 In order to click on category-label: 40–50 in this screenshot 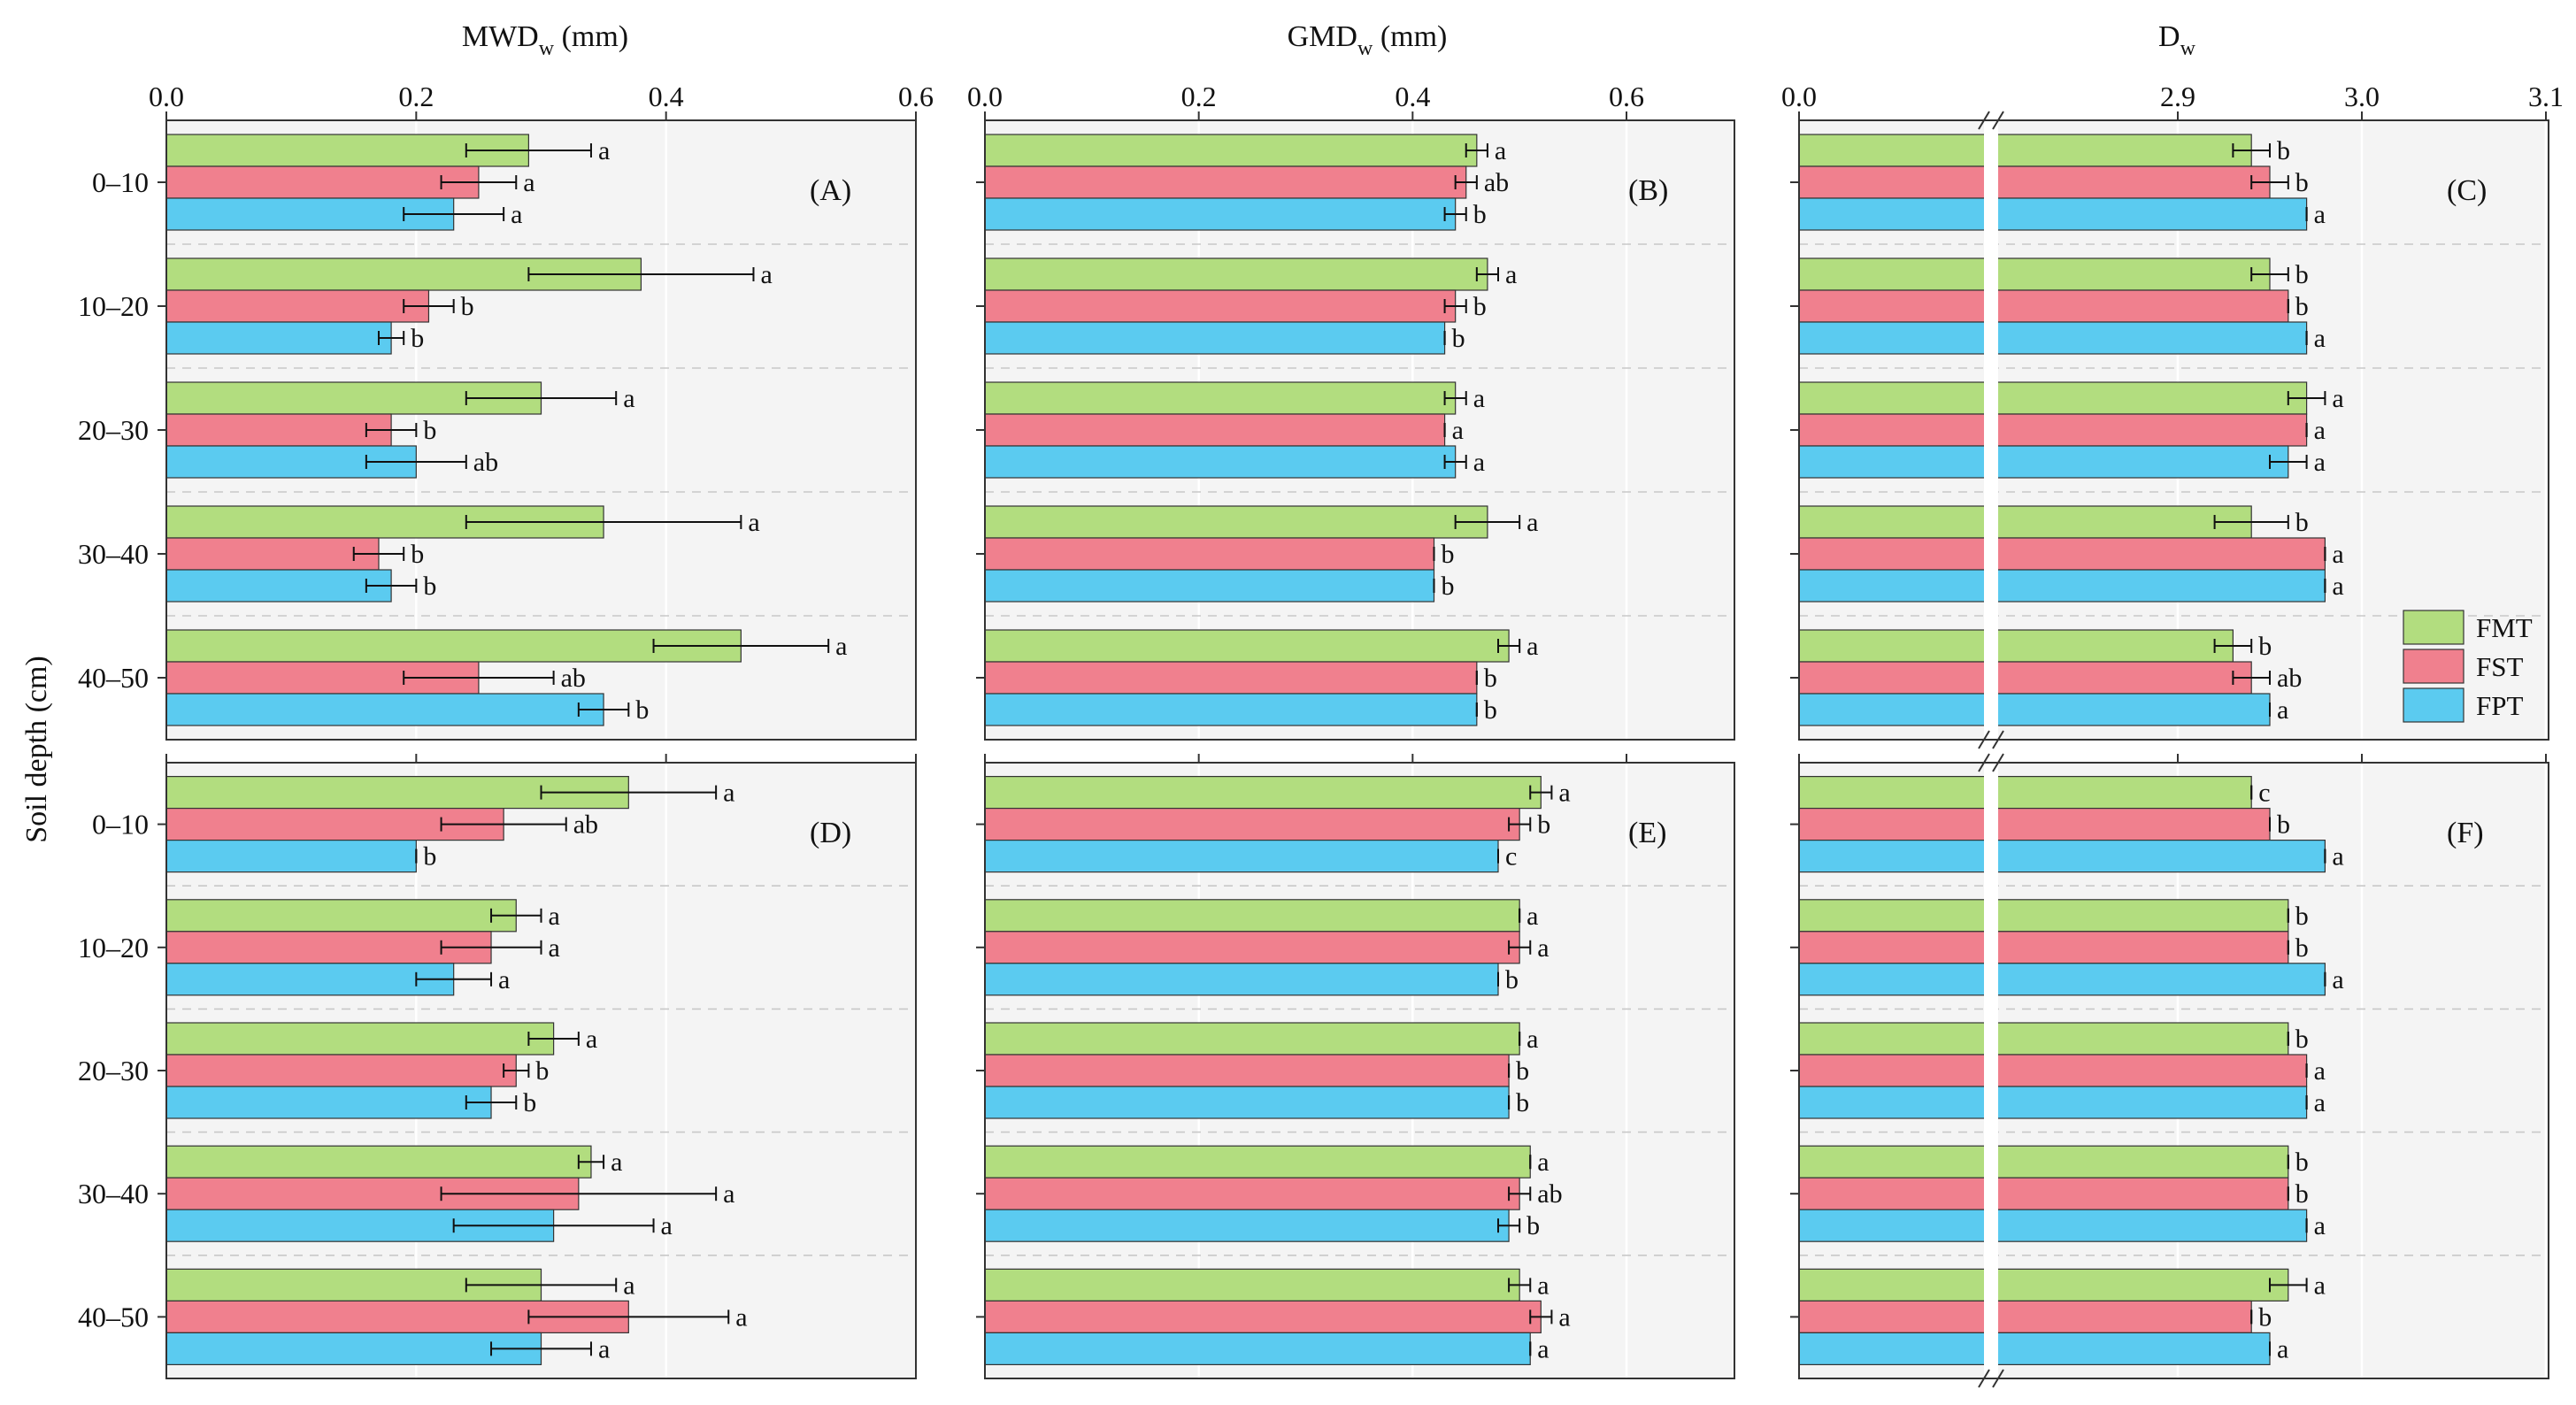, I will do `click(113, 1317)`.